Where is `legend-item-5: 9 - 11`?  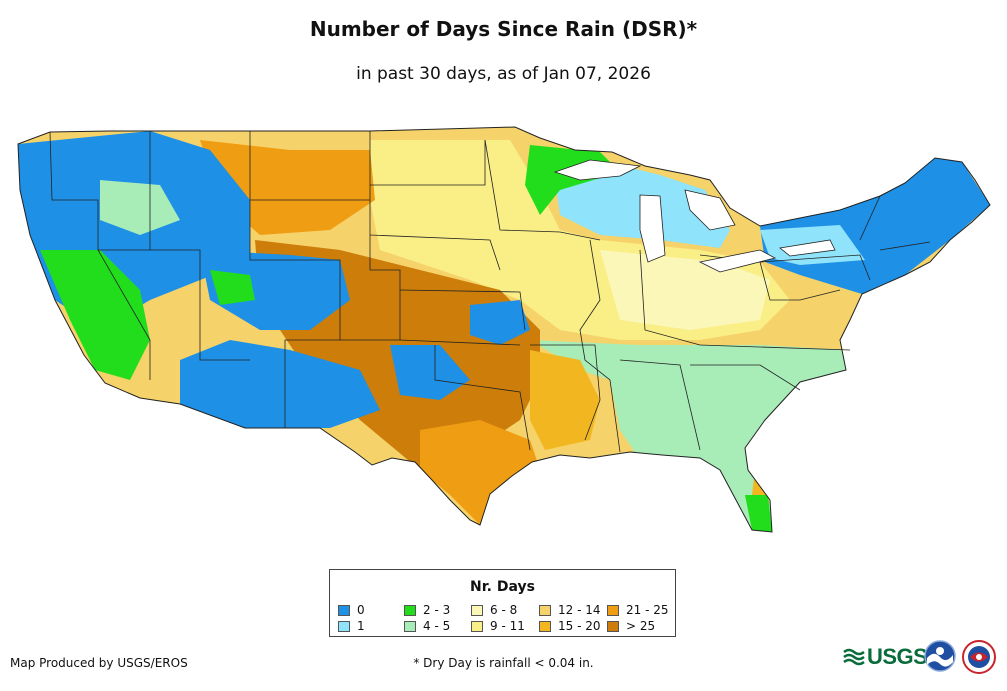 legend-item-5: 9 - 11 is located at coordinates (498, 626).